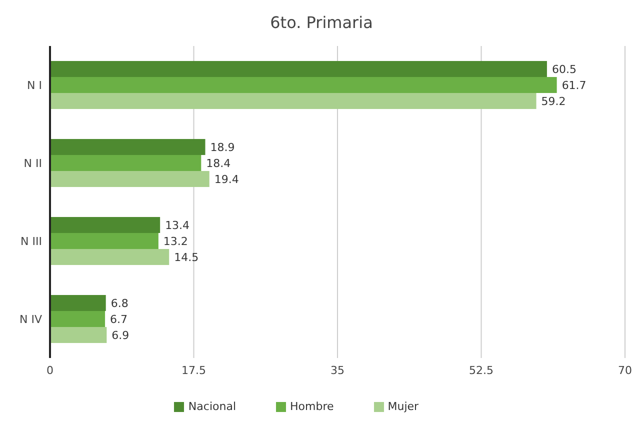 The width and height of the screenshot is (643, 425). I want to click on legend-label: Nacional, so click(212, 406).